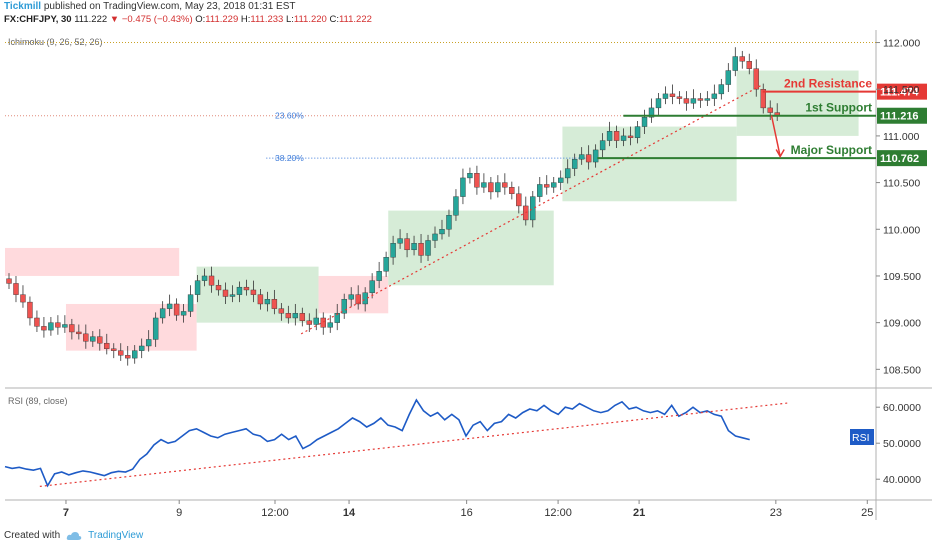 This screenshot has height=550, width=932. What do you see at coordinates (901, 230) in the screenshot?
I see `price-tick-label: 110.000` at bounding box center [901, 230].